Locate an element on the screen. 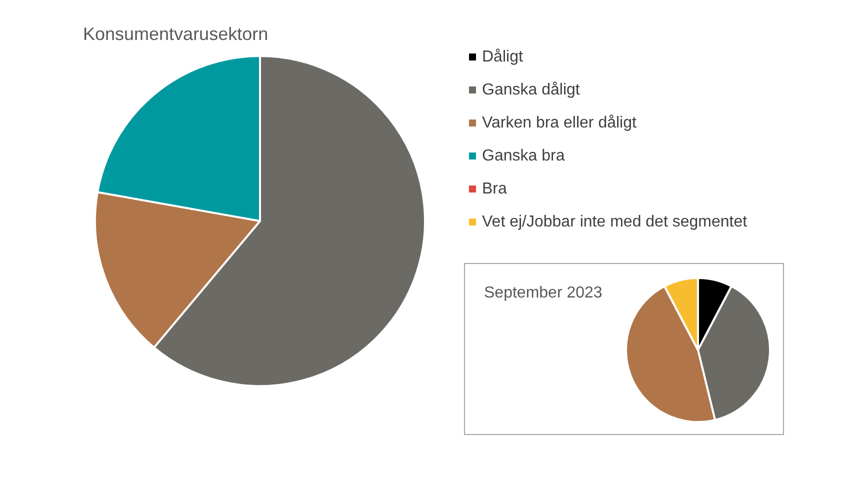 This screenshot has width=866, height=487. legend-label: Ganska dåligt is located at coordinates (531, 90).